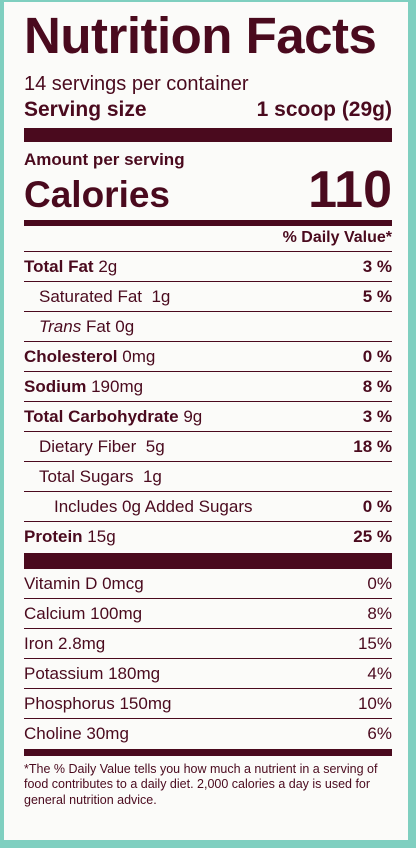 The image size is (416, 848). Describe the element at coordinates (65, 643) in the screenshot. I see `vitamin-name: Iron 2.8mg` at that location.